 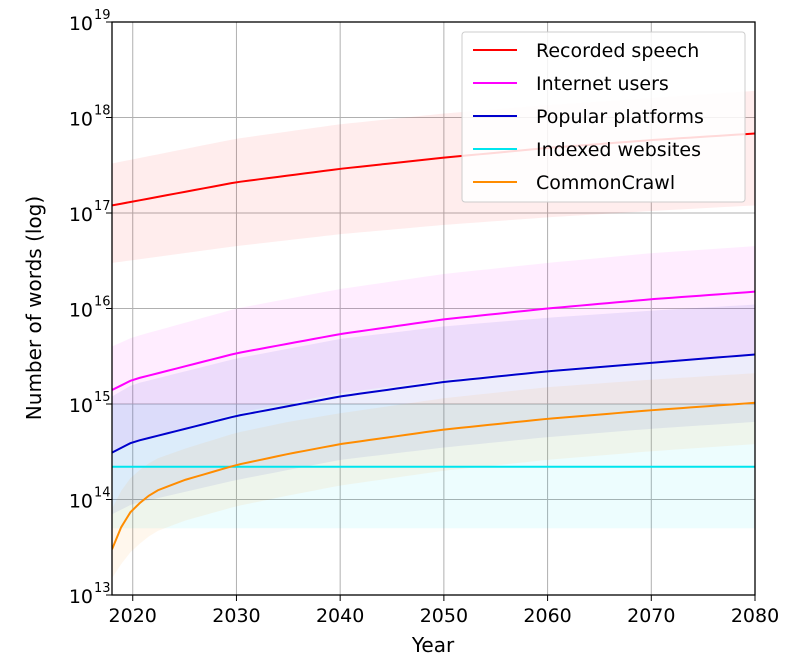 I want to click on y-tick-exponent: 13, so click(x=102, y=588).